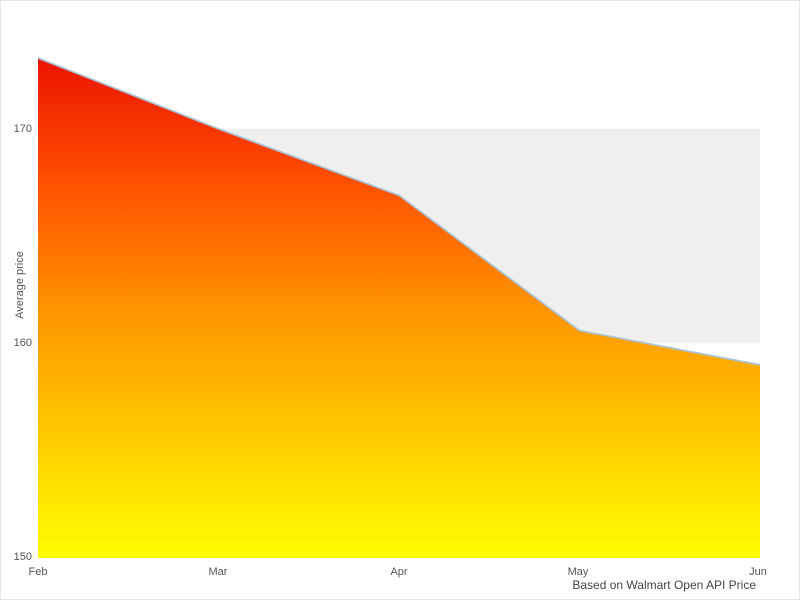  Describe the element at coordinates (399, 572) in the screenshot. I see `x-tick-apr: Apr` at that location.